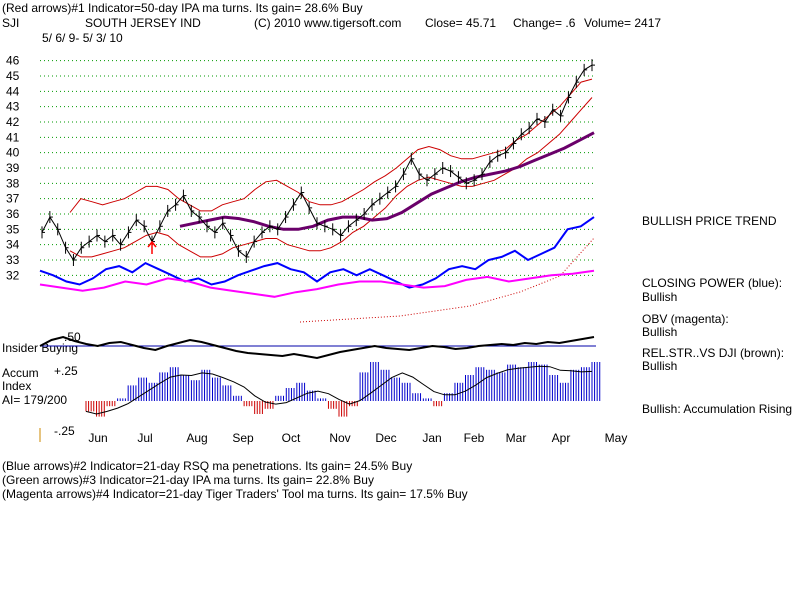 The height and width of the screenshot is (600, 800). I want to click on close-value: Close= 45.71, so click(461, 23).